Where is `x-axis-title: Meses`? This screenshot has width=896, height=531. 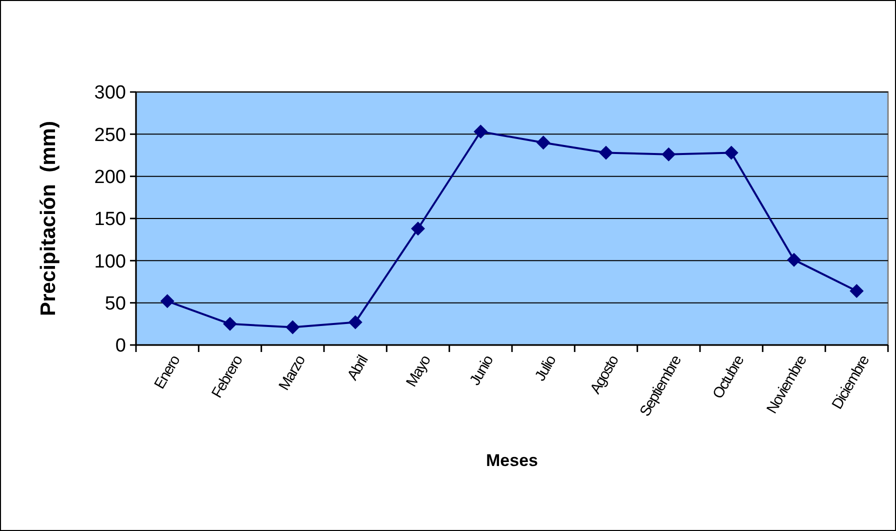 x-axis-title: Meses is located at coordinates (512, 460).